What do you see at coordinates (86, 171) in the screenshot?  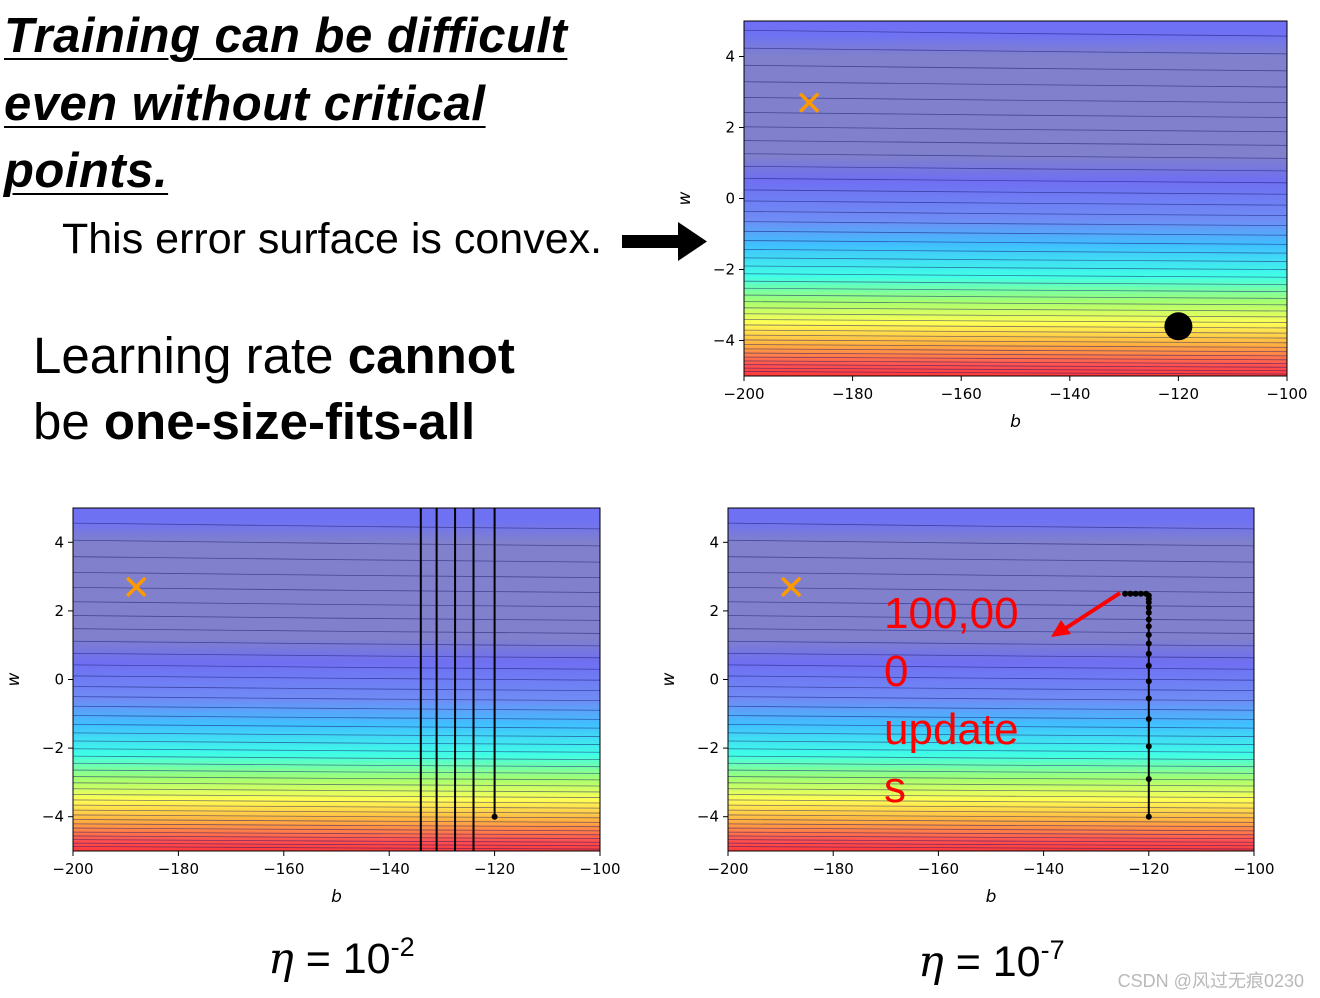 I see `title-line-3: points.` at bounding box center [86, 171].